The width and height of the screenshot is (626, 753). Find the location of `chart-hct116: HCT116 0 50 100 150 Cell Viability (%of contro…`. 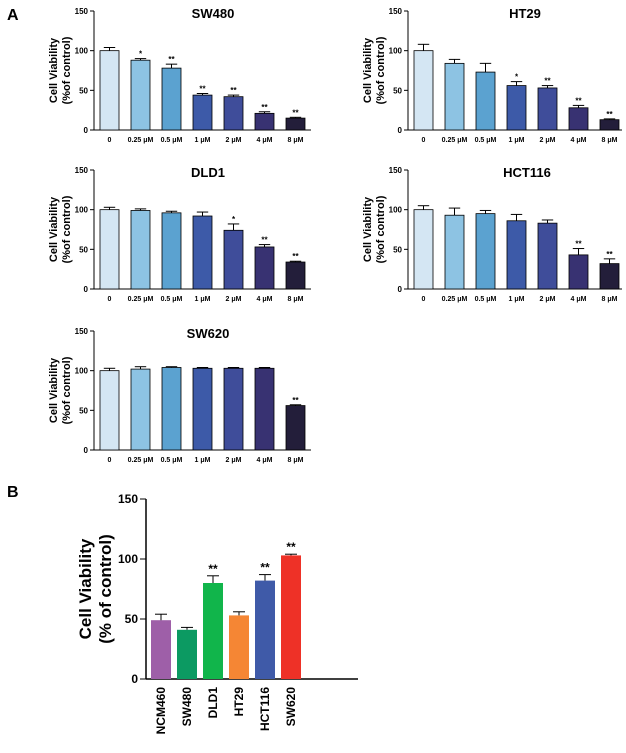

chart-hct116: HCT116 0 50 100 150 Cell Viability (%of contro… is located at coordinates (492, 234).